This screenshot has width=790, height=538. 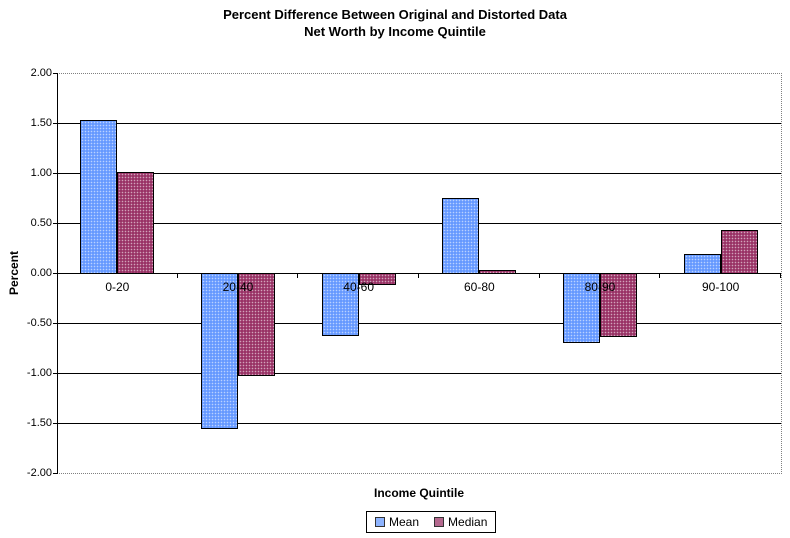 What do you see at coordinates (41, 173) in the screenshot?
I see `y-tick-label: 1.00` at bounding box center [41, 173].